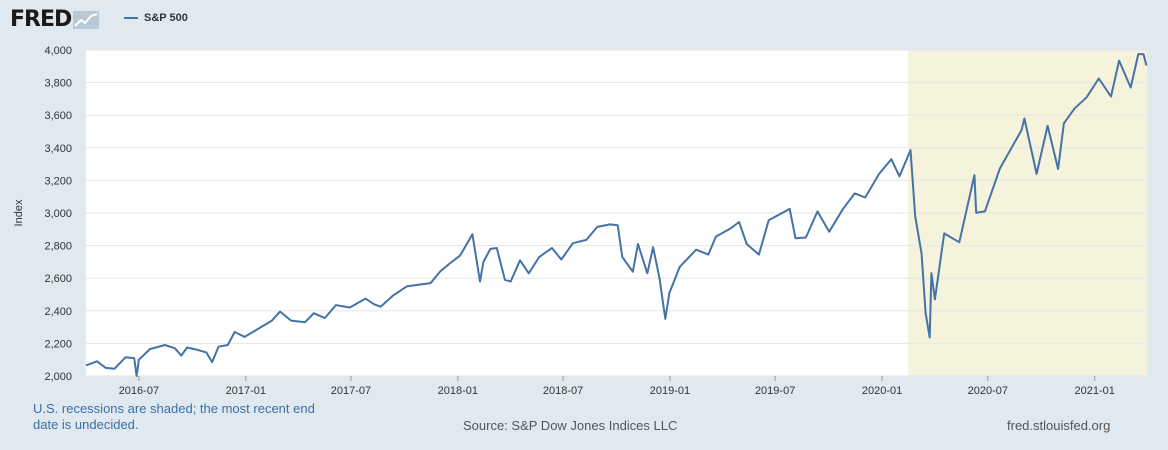 The height and width of the screenshot is (450, 1168). Describe the element at coordinates (131, 18) in the screenshot. I see `legend-swatch` at that location.